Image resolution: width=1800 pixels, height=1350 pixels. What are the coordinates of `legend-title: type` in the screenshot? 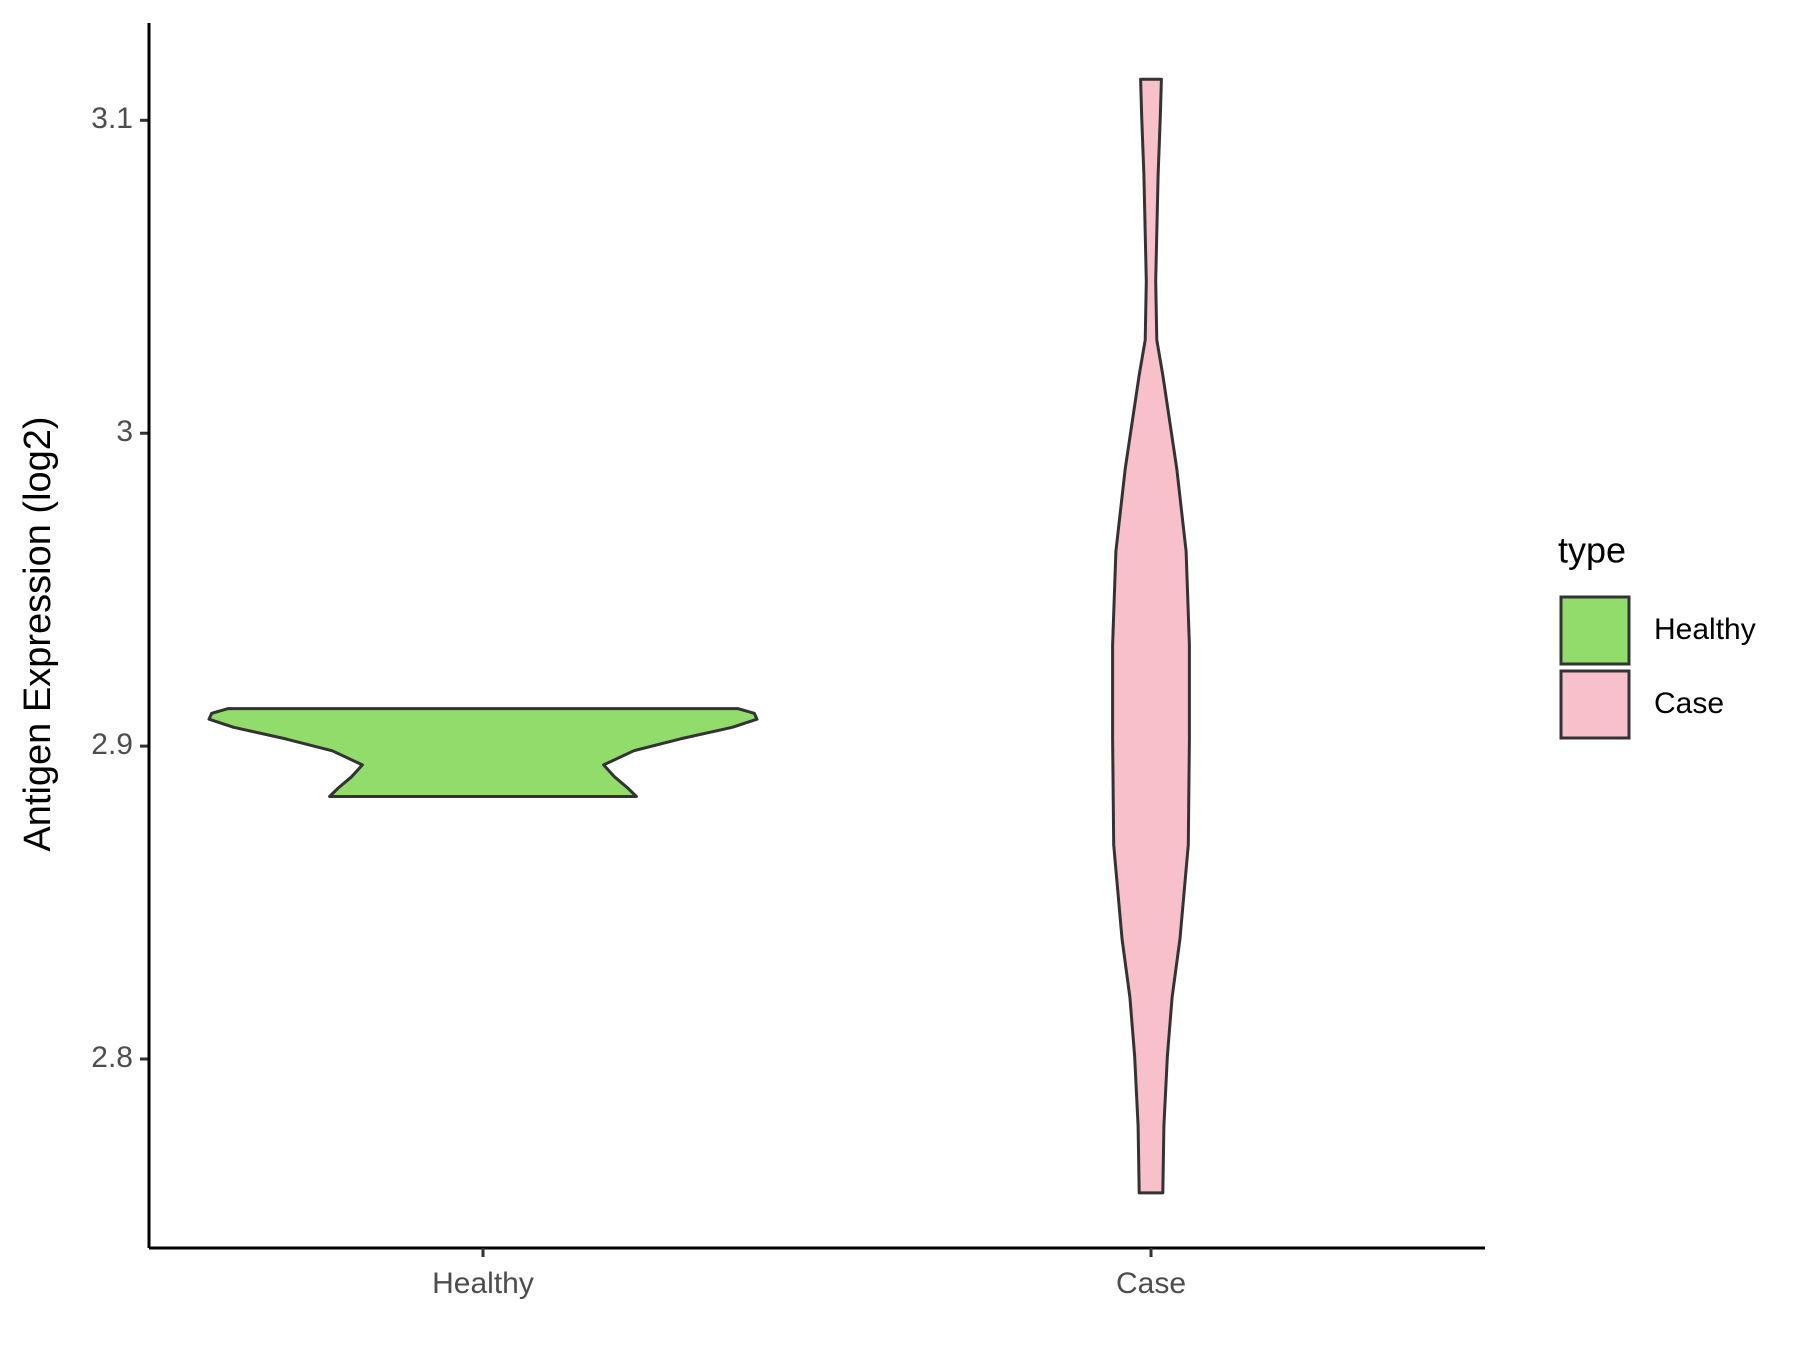 It's located at (1592, 550).